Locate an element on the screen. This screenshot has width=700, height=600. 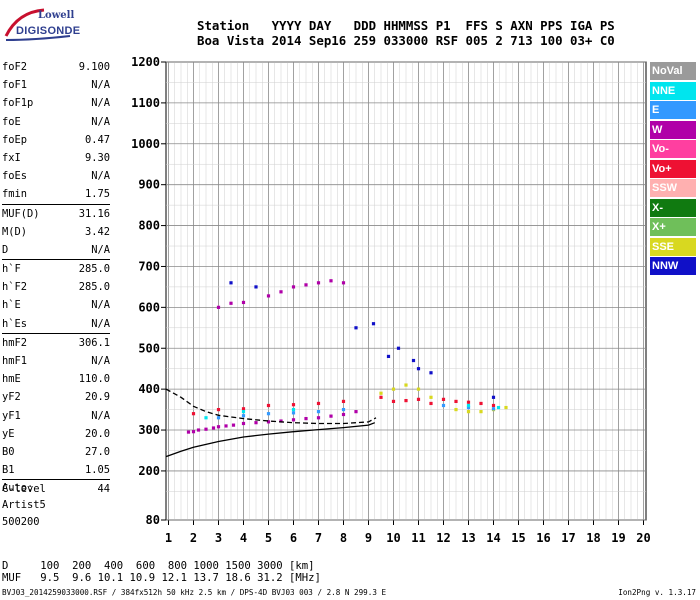
x-tick-label: 6 is located at coordinates (293, 538).